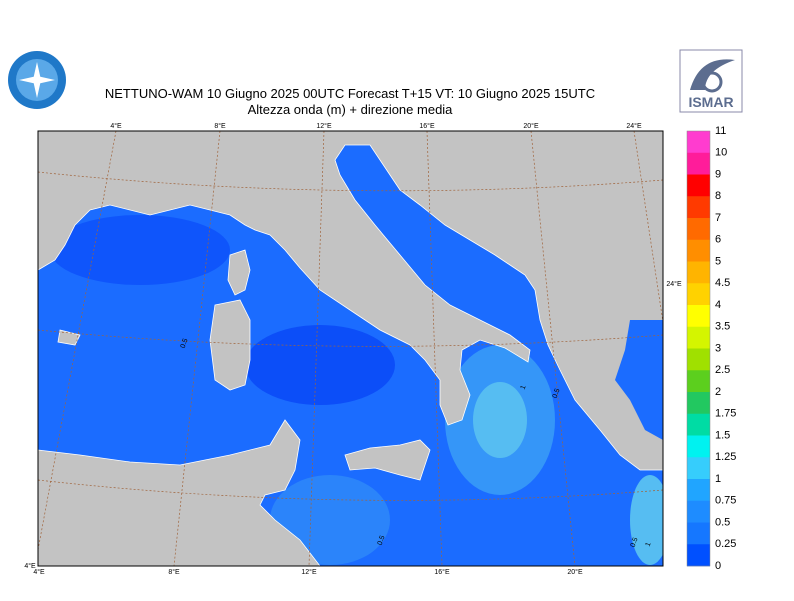 The image size is (794, 601). I want to click on colorbar-label: 4, so click(718, 305).